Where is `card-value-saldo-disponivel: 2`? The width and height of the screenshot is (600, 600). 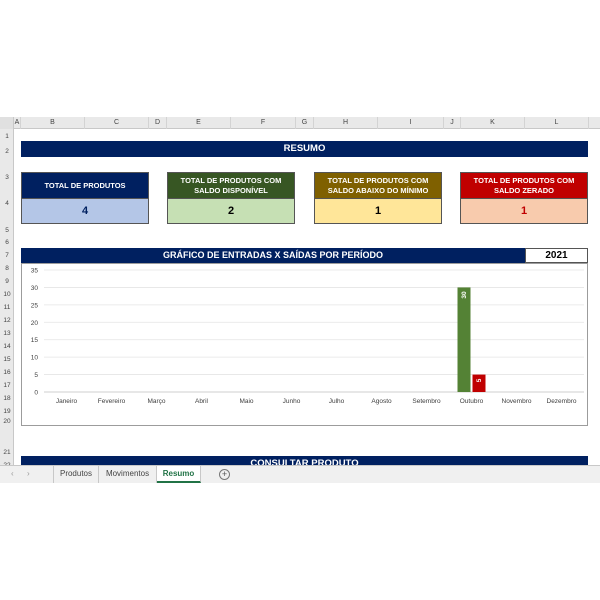 card-value-saldo-disponivel: 2 is located at coordinates (231, 211).